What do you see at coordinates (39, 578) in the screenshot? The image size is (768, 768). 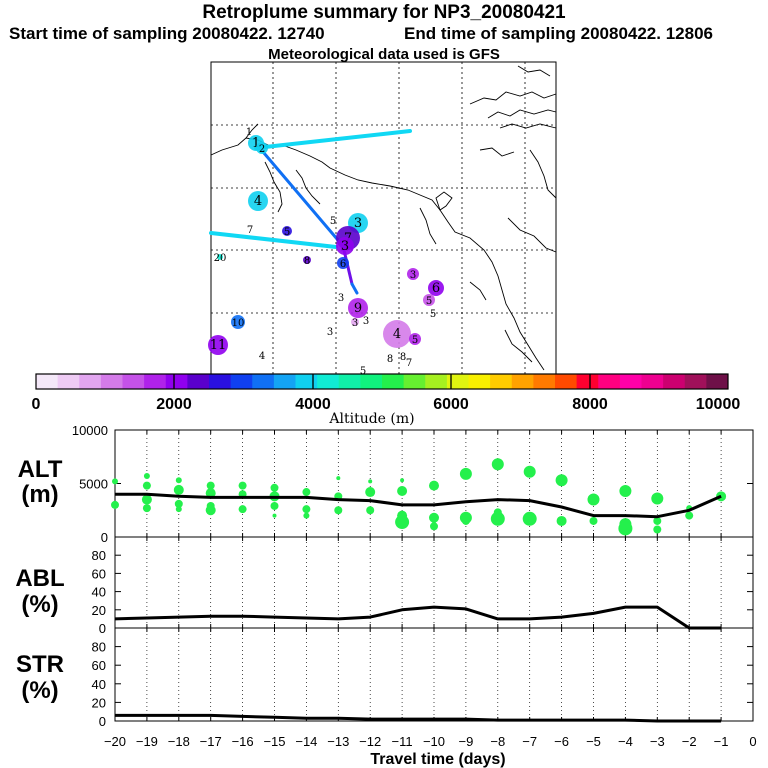 I see `abl-panel-label: ABL` at bounding box center [39, 578].